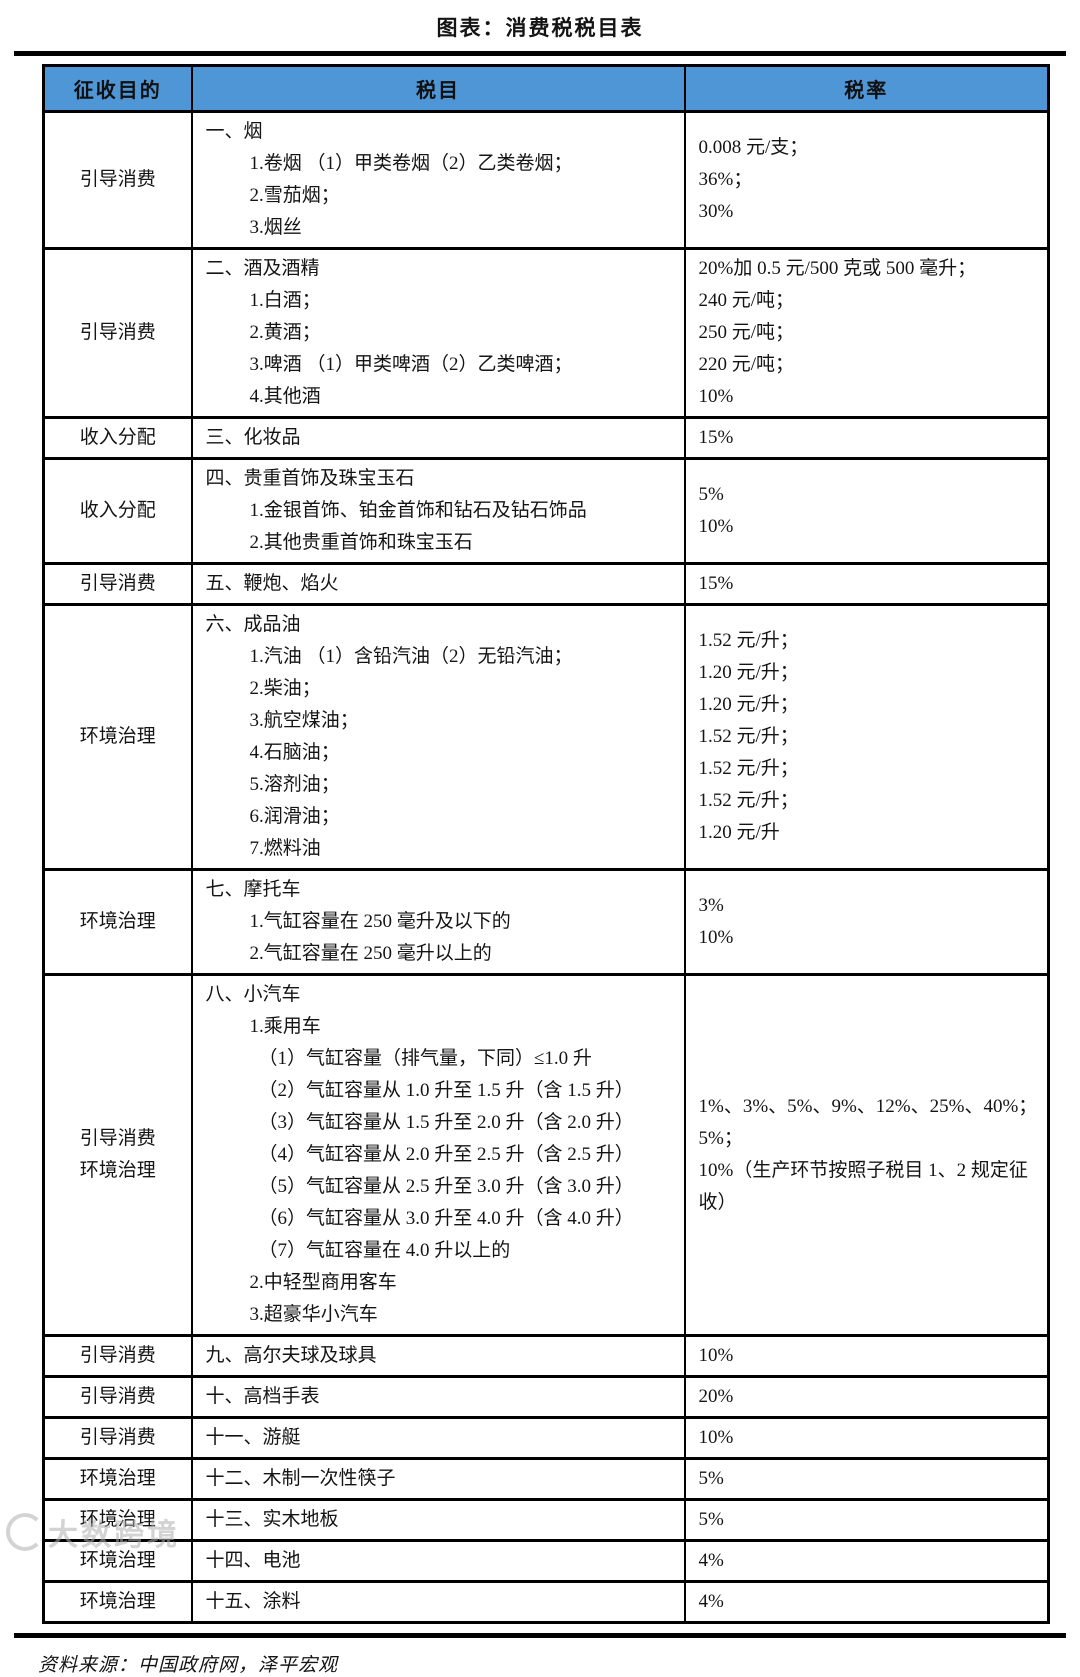 This screenshot has width=1080, height=1677. Describe the element at coordinates (540, 53) in the screenshot. I see `top-rule` at that location.